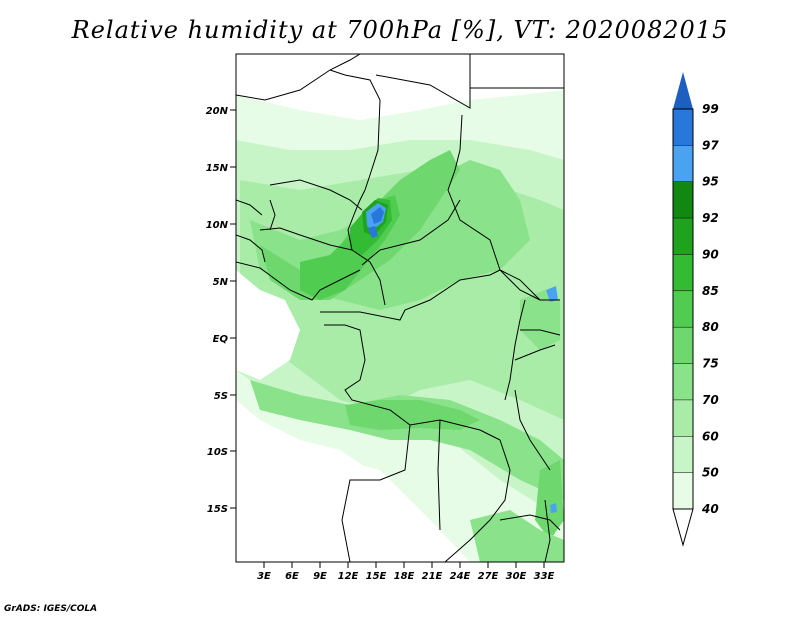 The width and height of the screenshot is (800, 618). What do you see at coordinates (264, 576) in the screenshot?
I see `lon-label-3e: 3E` at bounding box center [264, 576].